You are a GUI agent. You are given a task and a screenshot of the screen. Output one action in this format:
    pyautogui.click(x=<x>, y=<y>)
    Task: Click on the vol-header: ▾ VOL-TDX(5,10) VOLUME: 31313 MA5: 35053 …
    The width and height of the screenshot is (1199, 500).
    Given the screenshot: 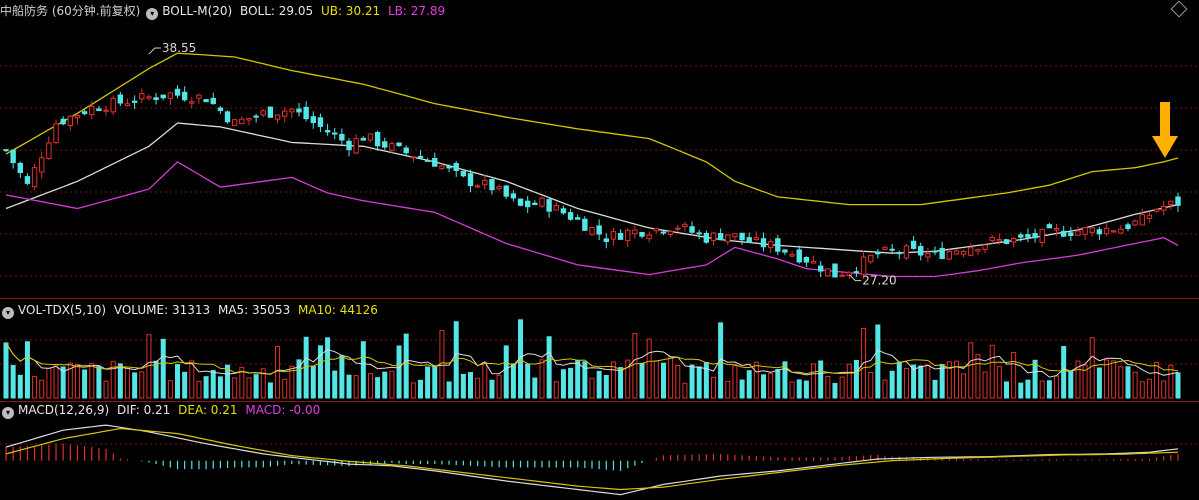 What is the action you would take?
    pyautogui.click(x=191, y=310)
    